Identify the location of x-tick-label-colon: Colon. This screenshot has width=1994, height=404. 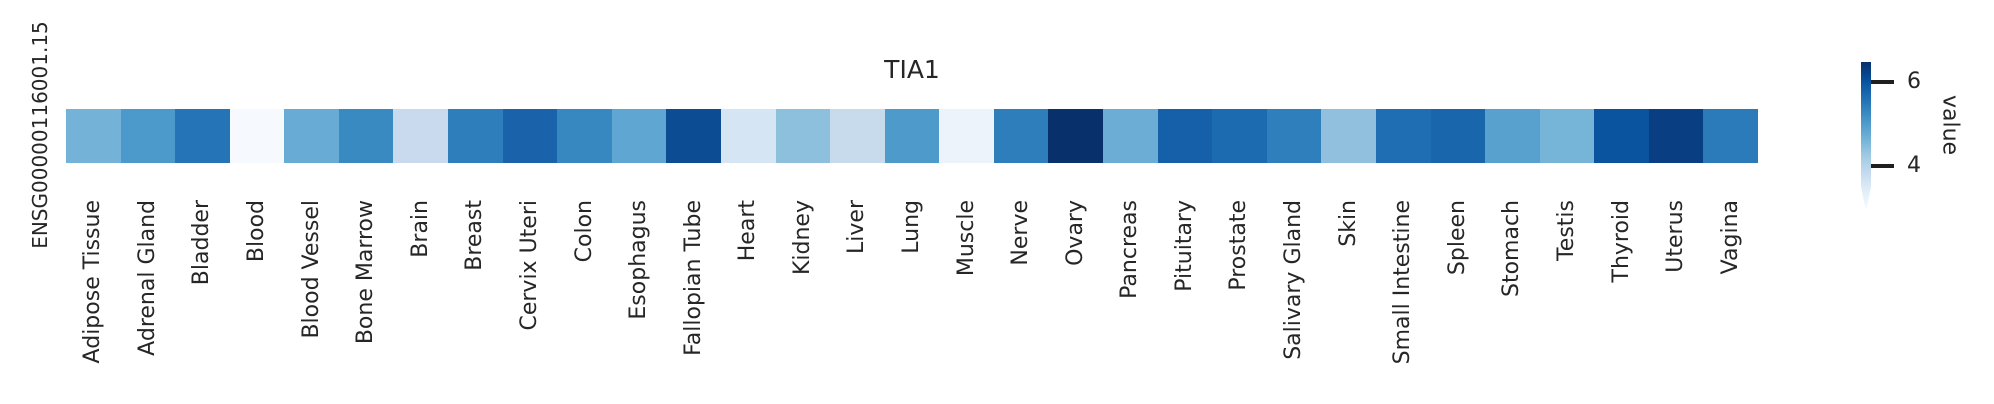
(584, 231).